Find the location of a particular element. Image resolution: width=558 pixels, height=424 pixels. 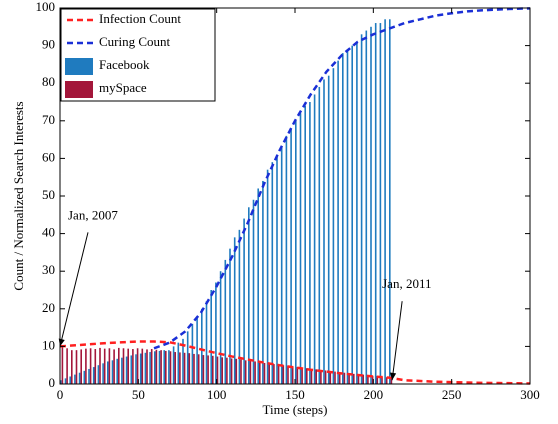

y-tick-label: 0 is located at coordinates (52, 382).